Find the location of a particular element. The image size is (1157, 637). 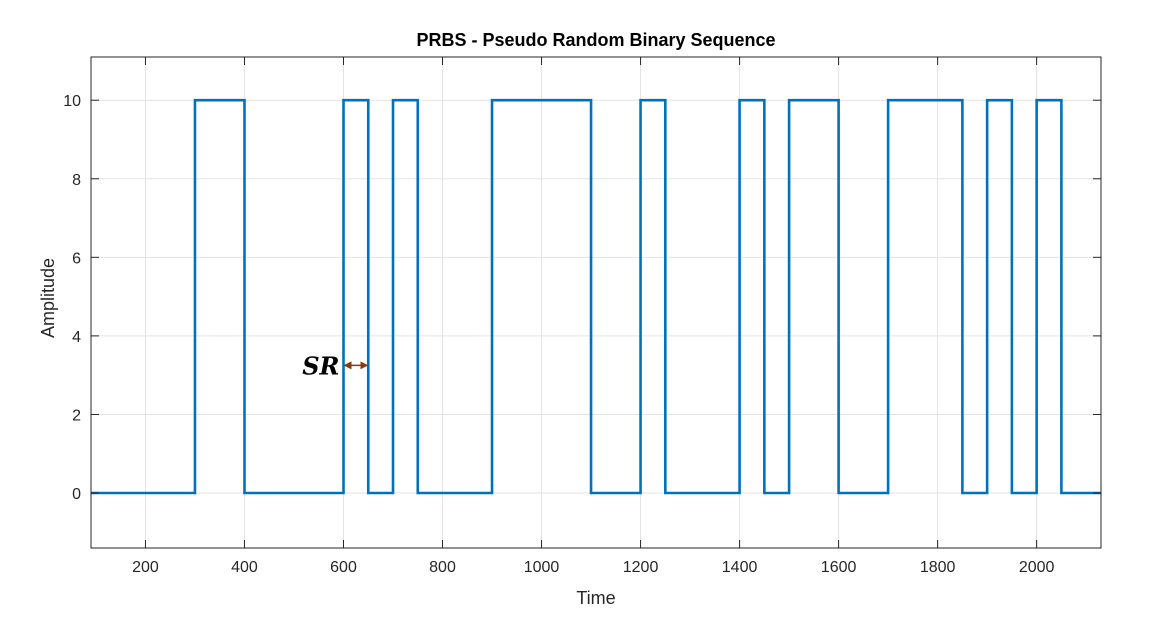

y-tick-label: 2 is located at coordinates (76, 415).